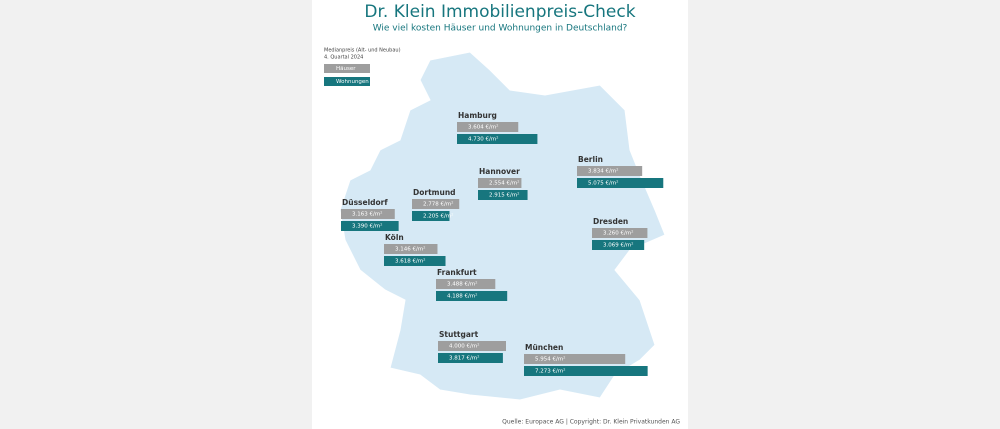  I want to click on legend-label: Wohnungen, so click(352, 82).